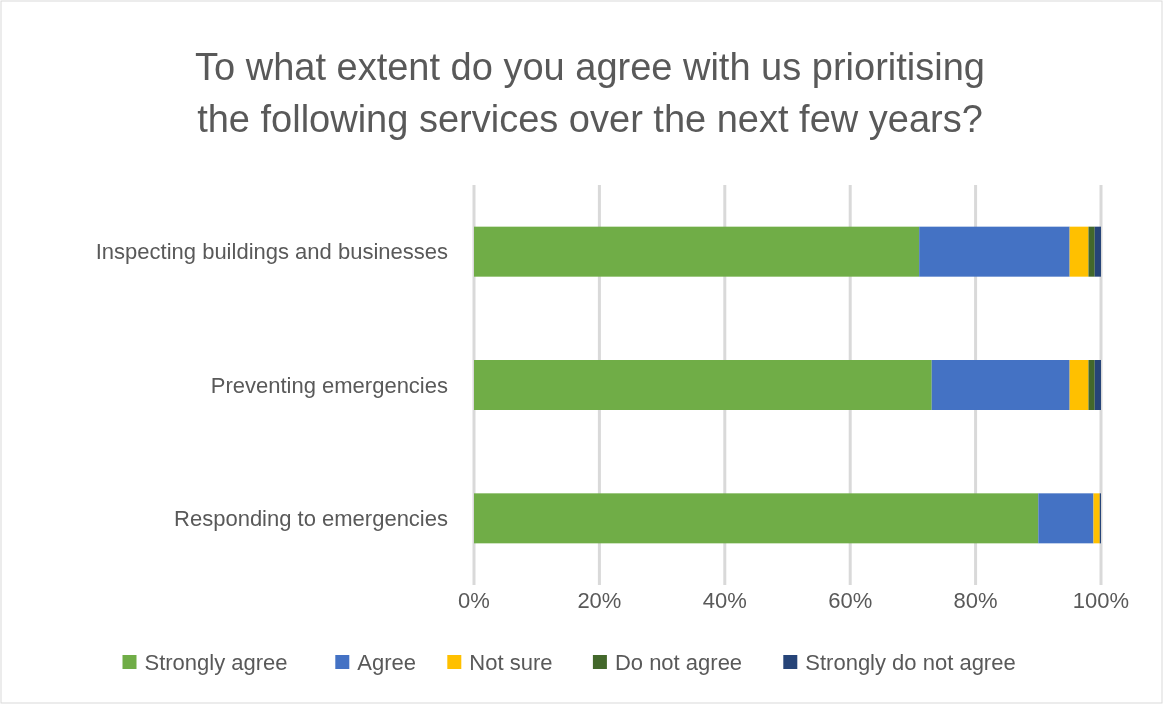 The height and width of the screenshot is (704, 1163). I want to click on x-tick-label: 60%, so click(850, 600).